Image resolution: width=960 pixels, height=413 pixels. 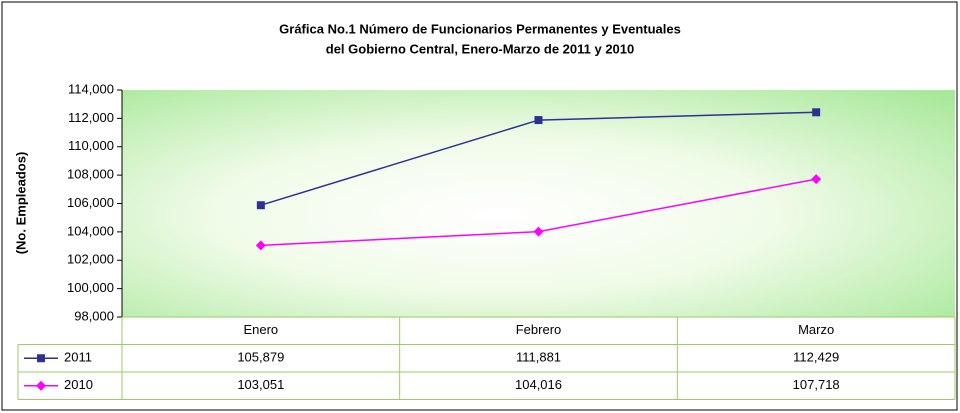 I want to click on y-tick-label: 102,000, so click(x=90, y=259).